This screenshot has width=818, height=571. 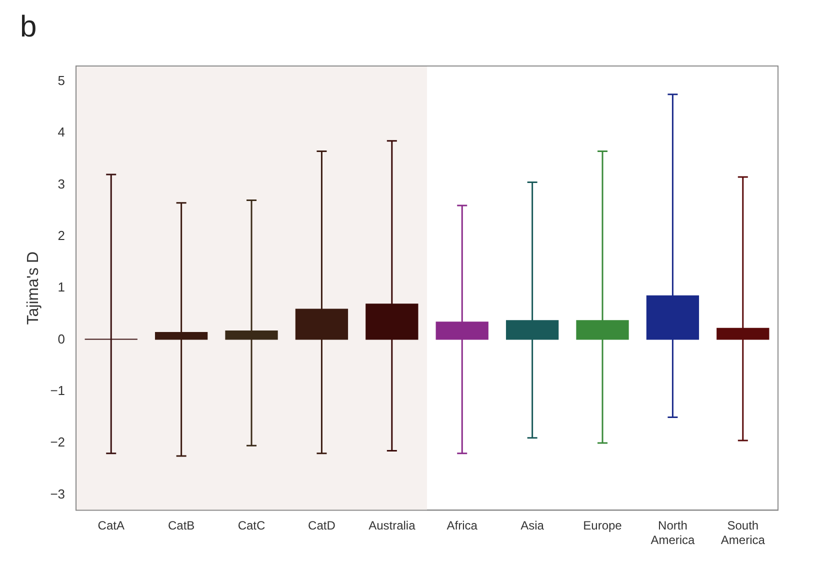 What do you see at coordinates (532, 525) in the screenshot?
I see `x-tick-label: Asia` at bounding box center [532, 525].